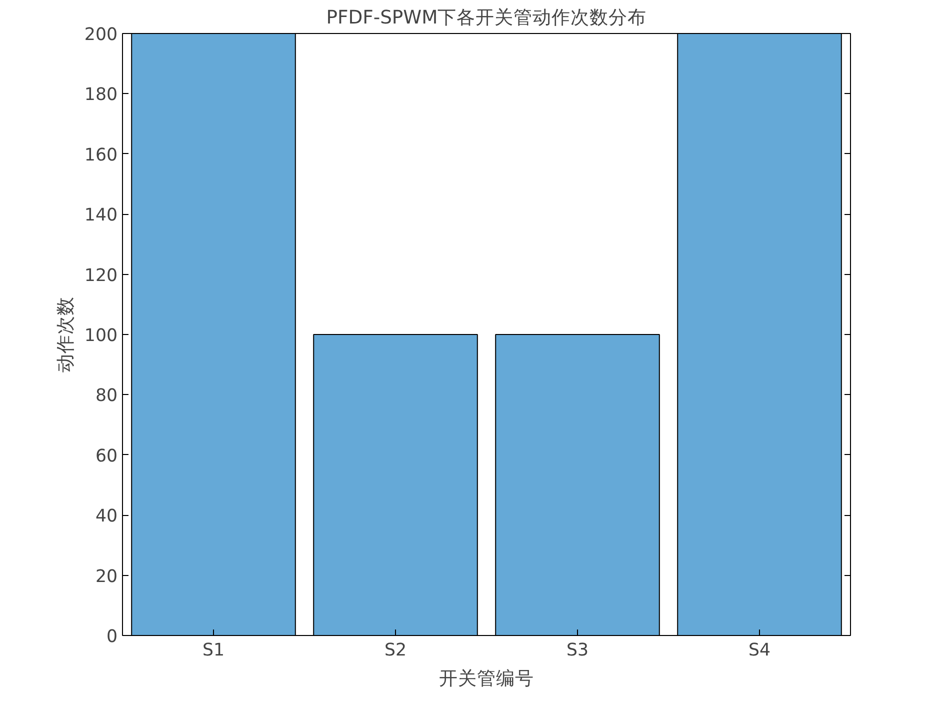  Describe the element at coordinates (106, 576) in the screenshot. I see `y-tick-label: 20` at that location.